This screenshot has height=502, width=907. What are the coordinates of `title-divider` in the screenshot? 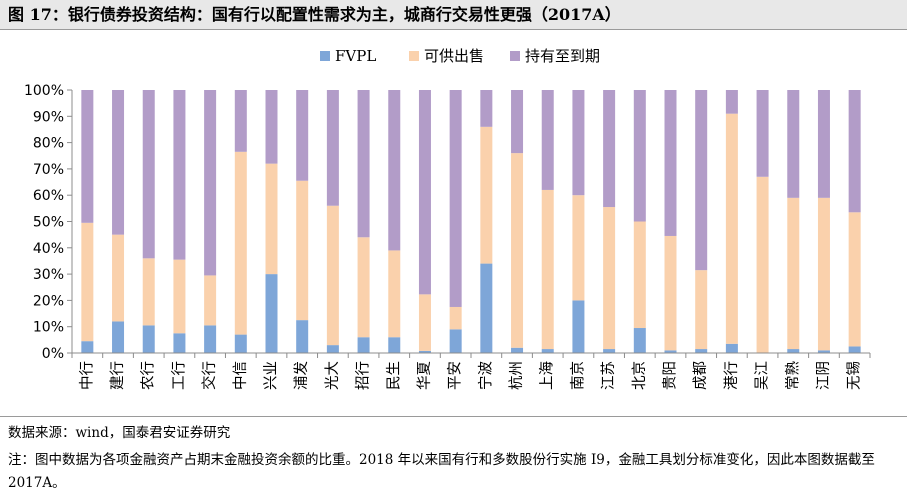 It's located at (453, 29).